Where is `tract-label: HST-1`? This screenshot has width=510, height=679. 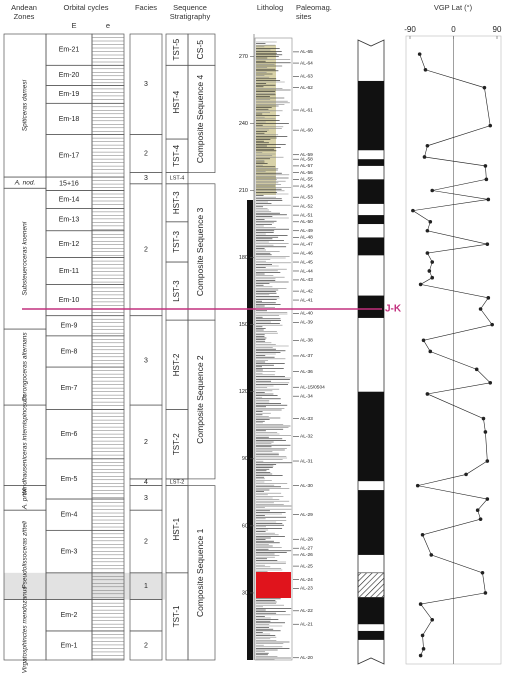
tract-label: HST-1 is located at coordinates (176, 528).